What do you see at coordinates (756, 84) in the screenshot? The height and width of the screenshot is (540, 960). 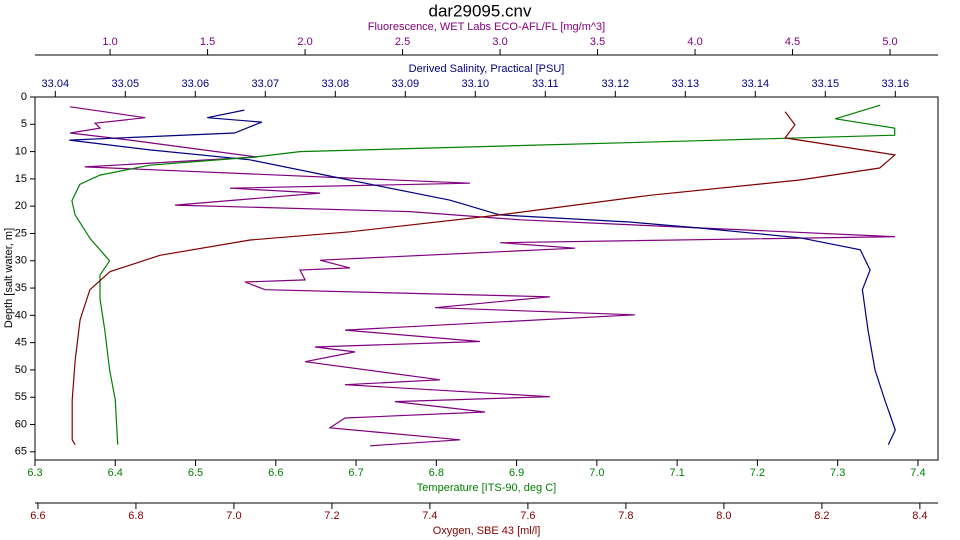 I see `x-tick-label: 33.14` at bounding box center [756, 84].